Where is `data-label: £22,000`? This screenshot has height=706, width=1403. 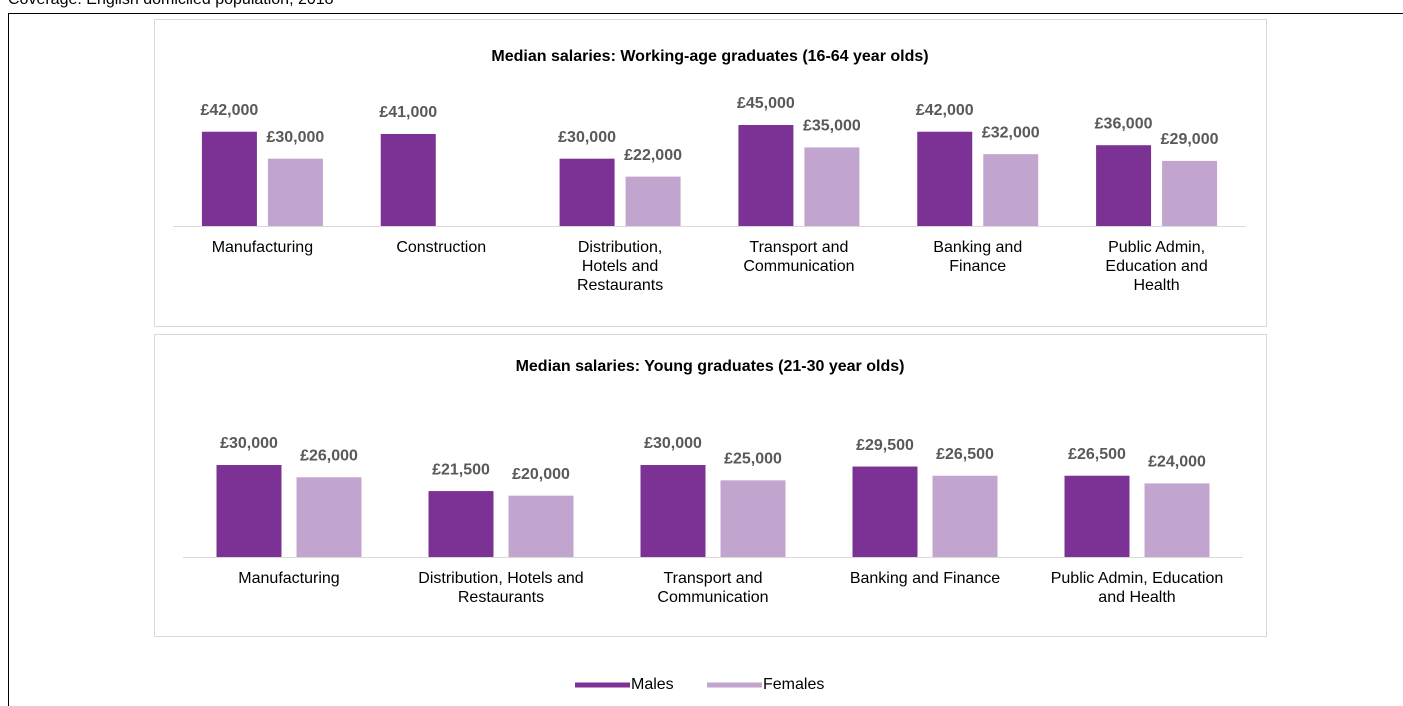 data-label: £22,000 is located at coordinates (653, 155).